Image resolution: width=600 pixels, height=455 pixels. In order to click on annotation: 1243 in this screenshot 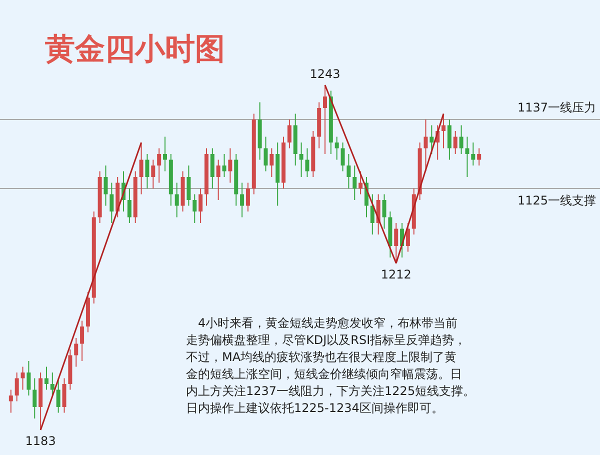, I will do `click(325, 74)`.